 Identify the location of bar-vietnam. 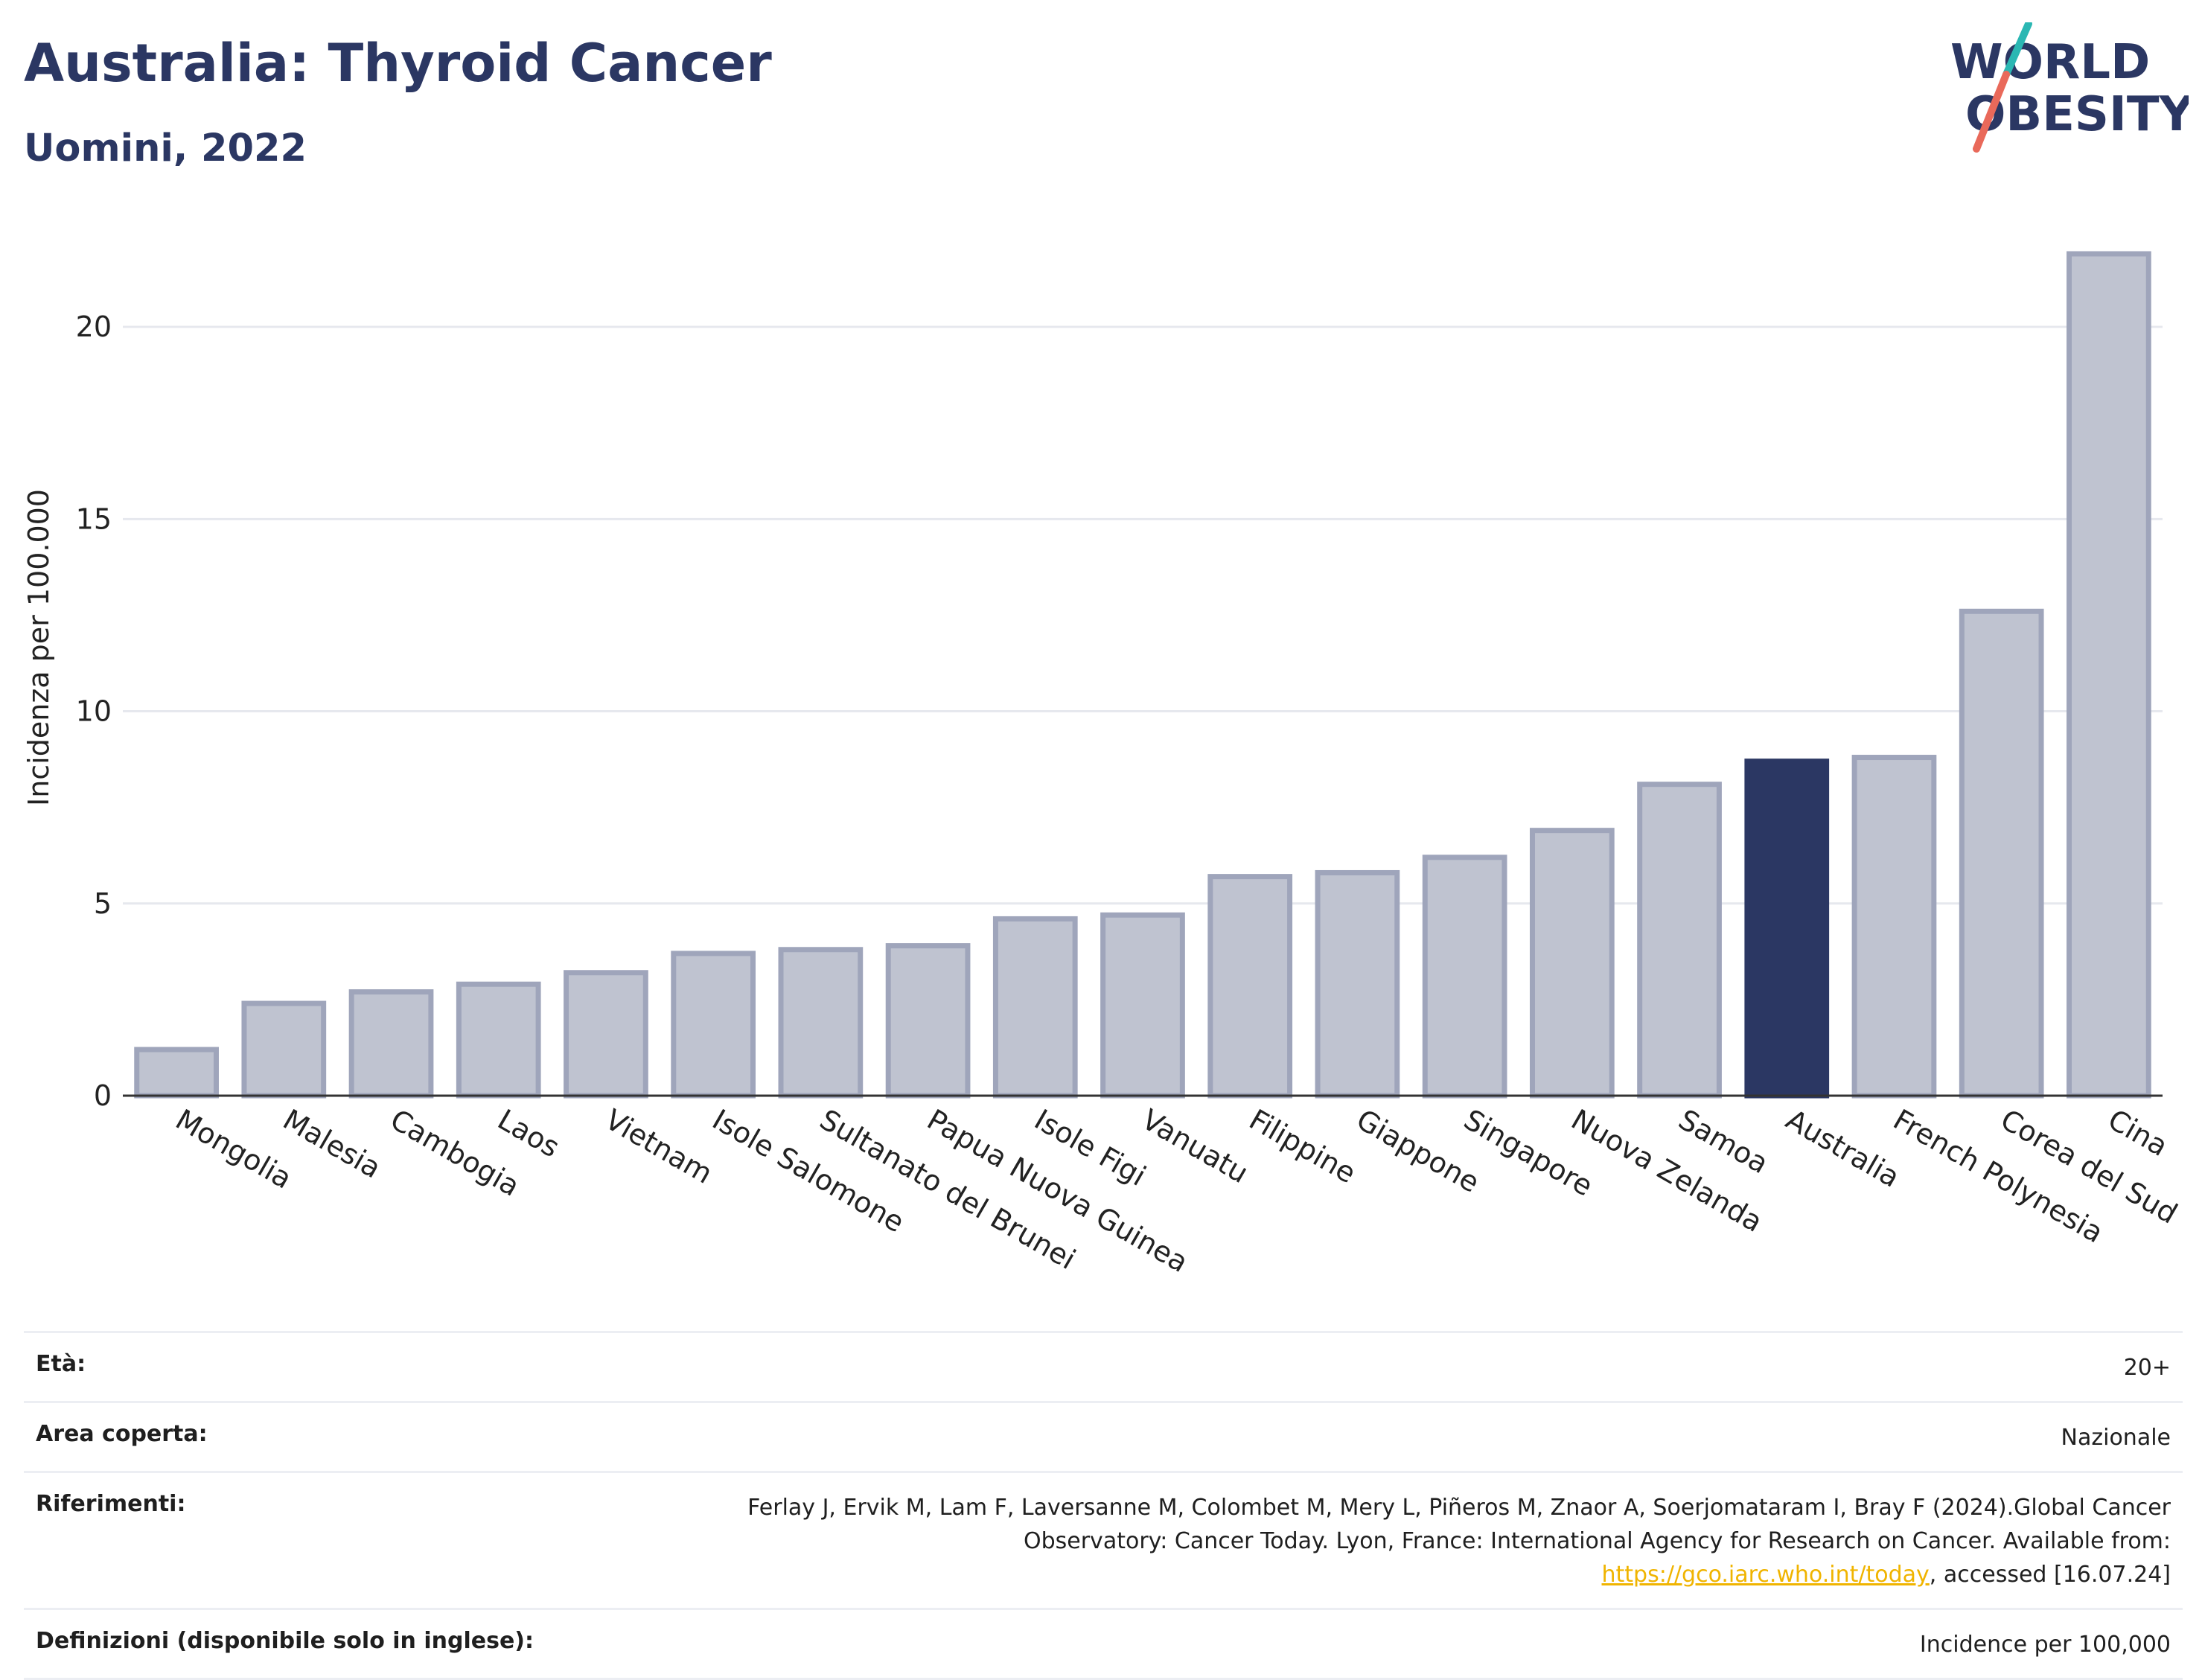
(606, 1034).